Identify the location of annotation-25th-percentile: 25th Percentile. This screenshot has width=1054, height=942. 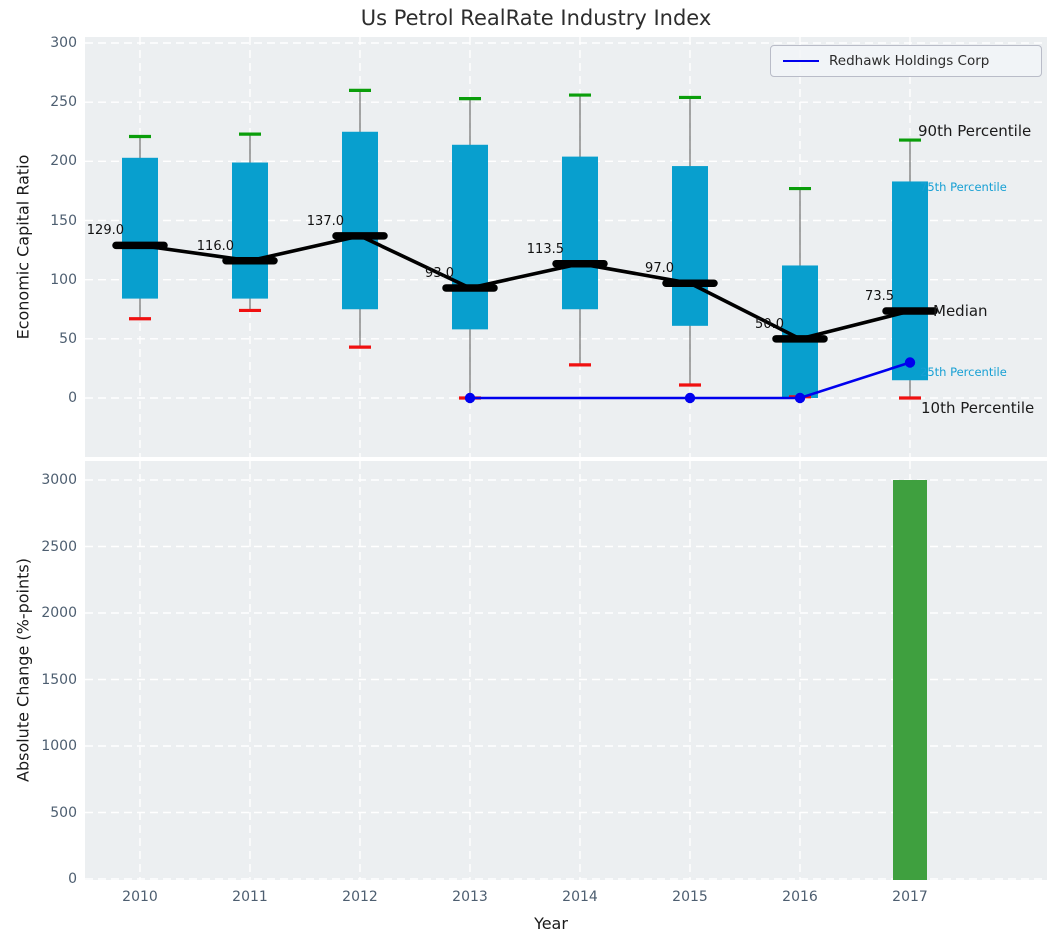
(963, 372).